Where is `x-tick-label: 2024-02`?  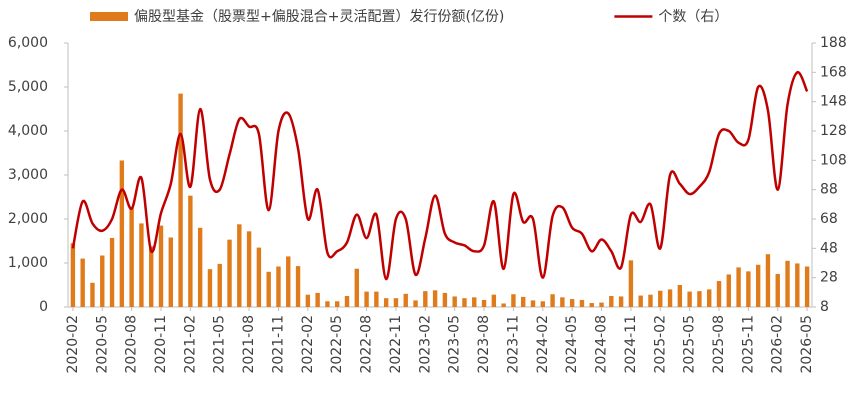 x-tick-label: 2024-02 is located at coordinates (543, 344).